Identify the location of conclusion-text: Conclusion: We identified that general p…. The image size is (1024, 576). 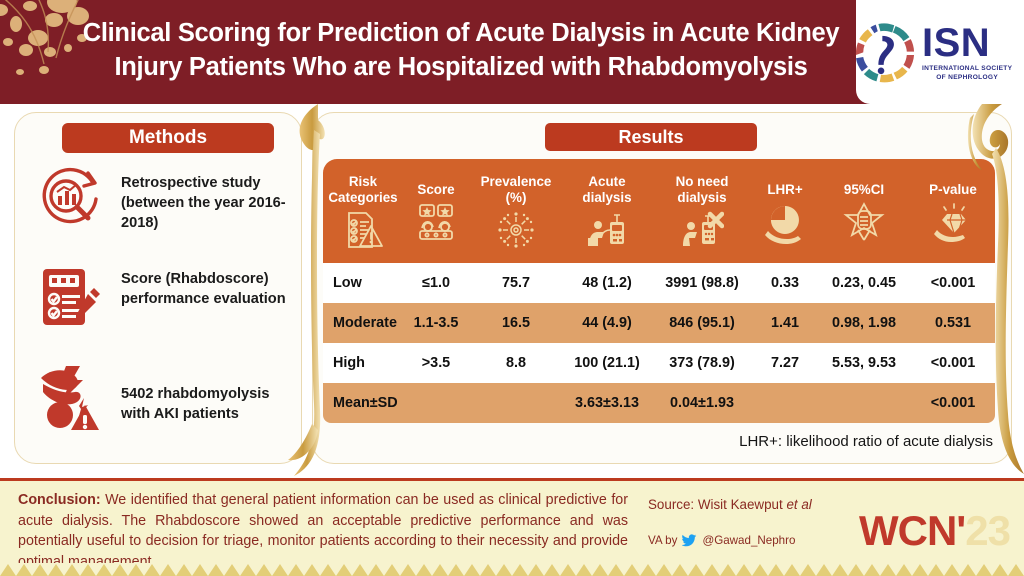
(323, 531).